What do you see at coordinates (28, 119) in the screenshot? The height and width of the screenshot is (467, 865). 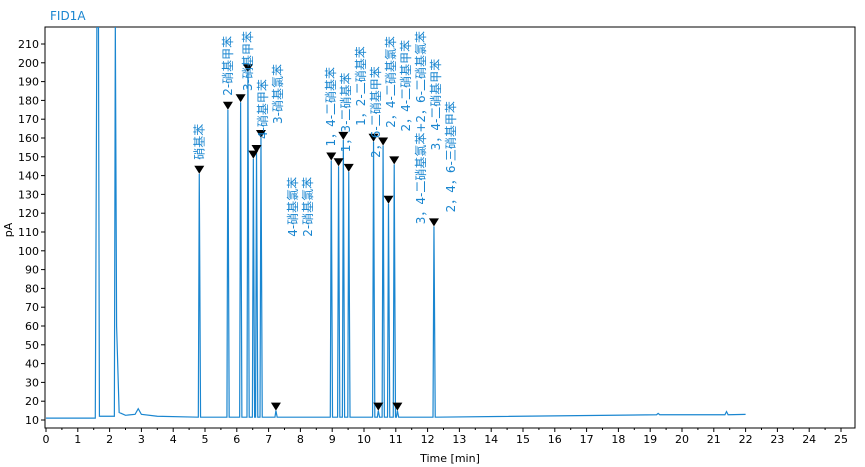 I see `y-tick-label: 170` at bounding box center [28, 119].